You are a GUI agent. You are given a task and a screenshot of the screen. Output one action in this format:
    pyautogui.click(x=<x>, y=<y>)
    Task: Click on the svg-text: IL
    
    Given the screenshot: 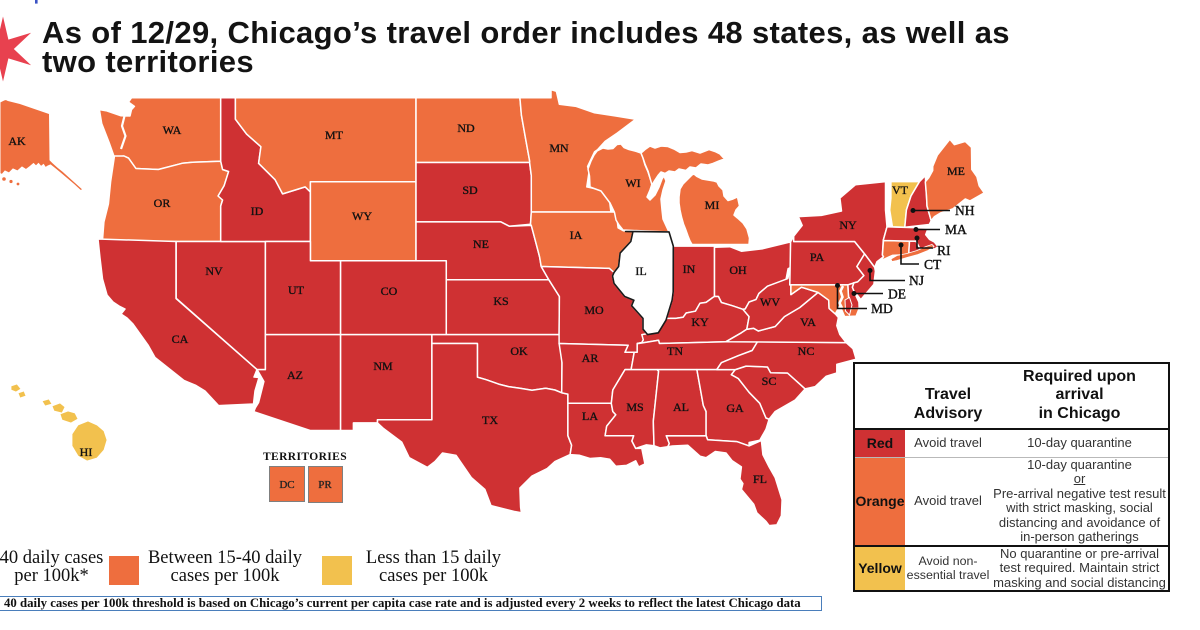 What is the action you would take?
    pyautogui.click(x=640, y=271)
    